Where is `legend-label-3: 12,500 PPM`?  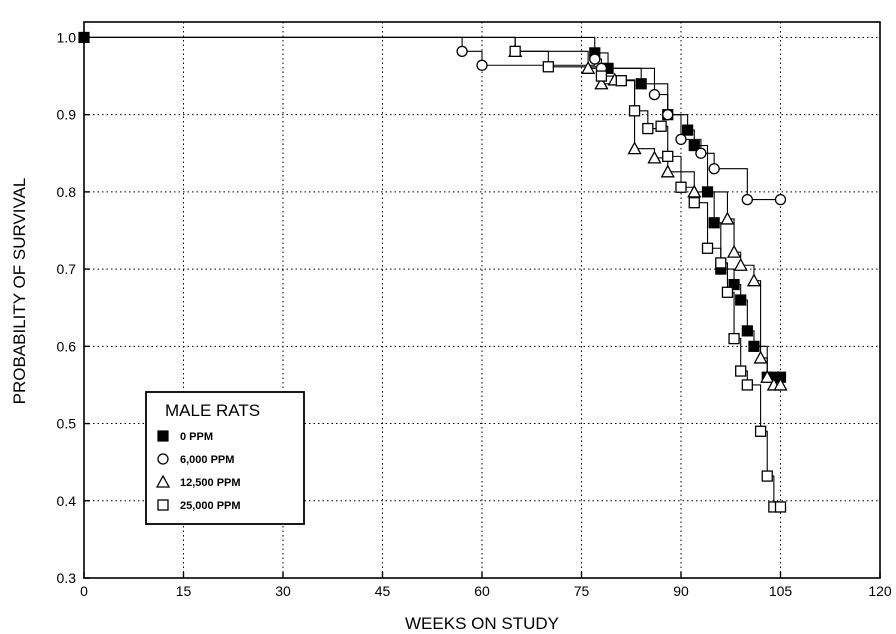
legend-label-3: 12,500 PPM is located at coordinates (210, 483).